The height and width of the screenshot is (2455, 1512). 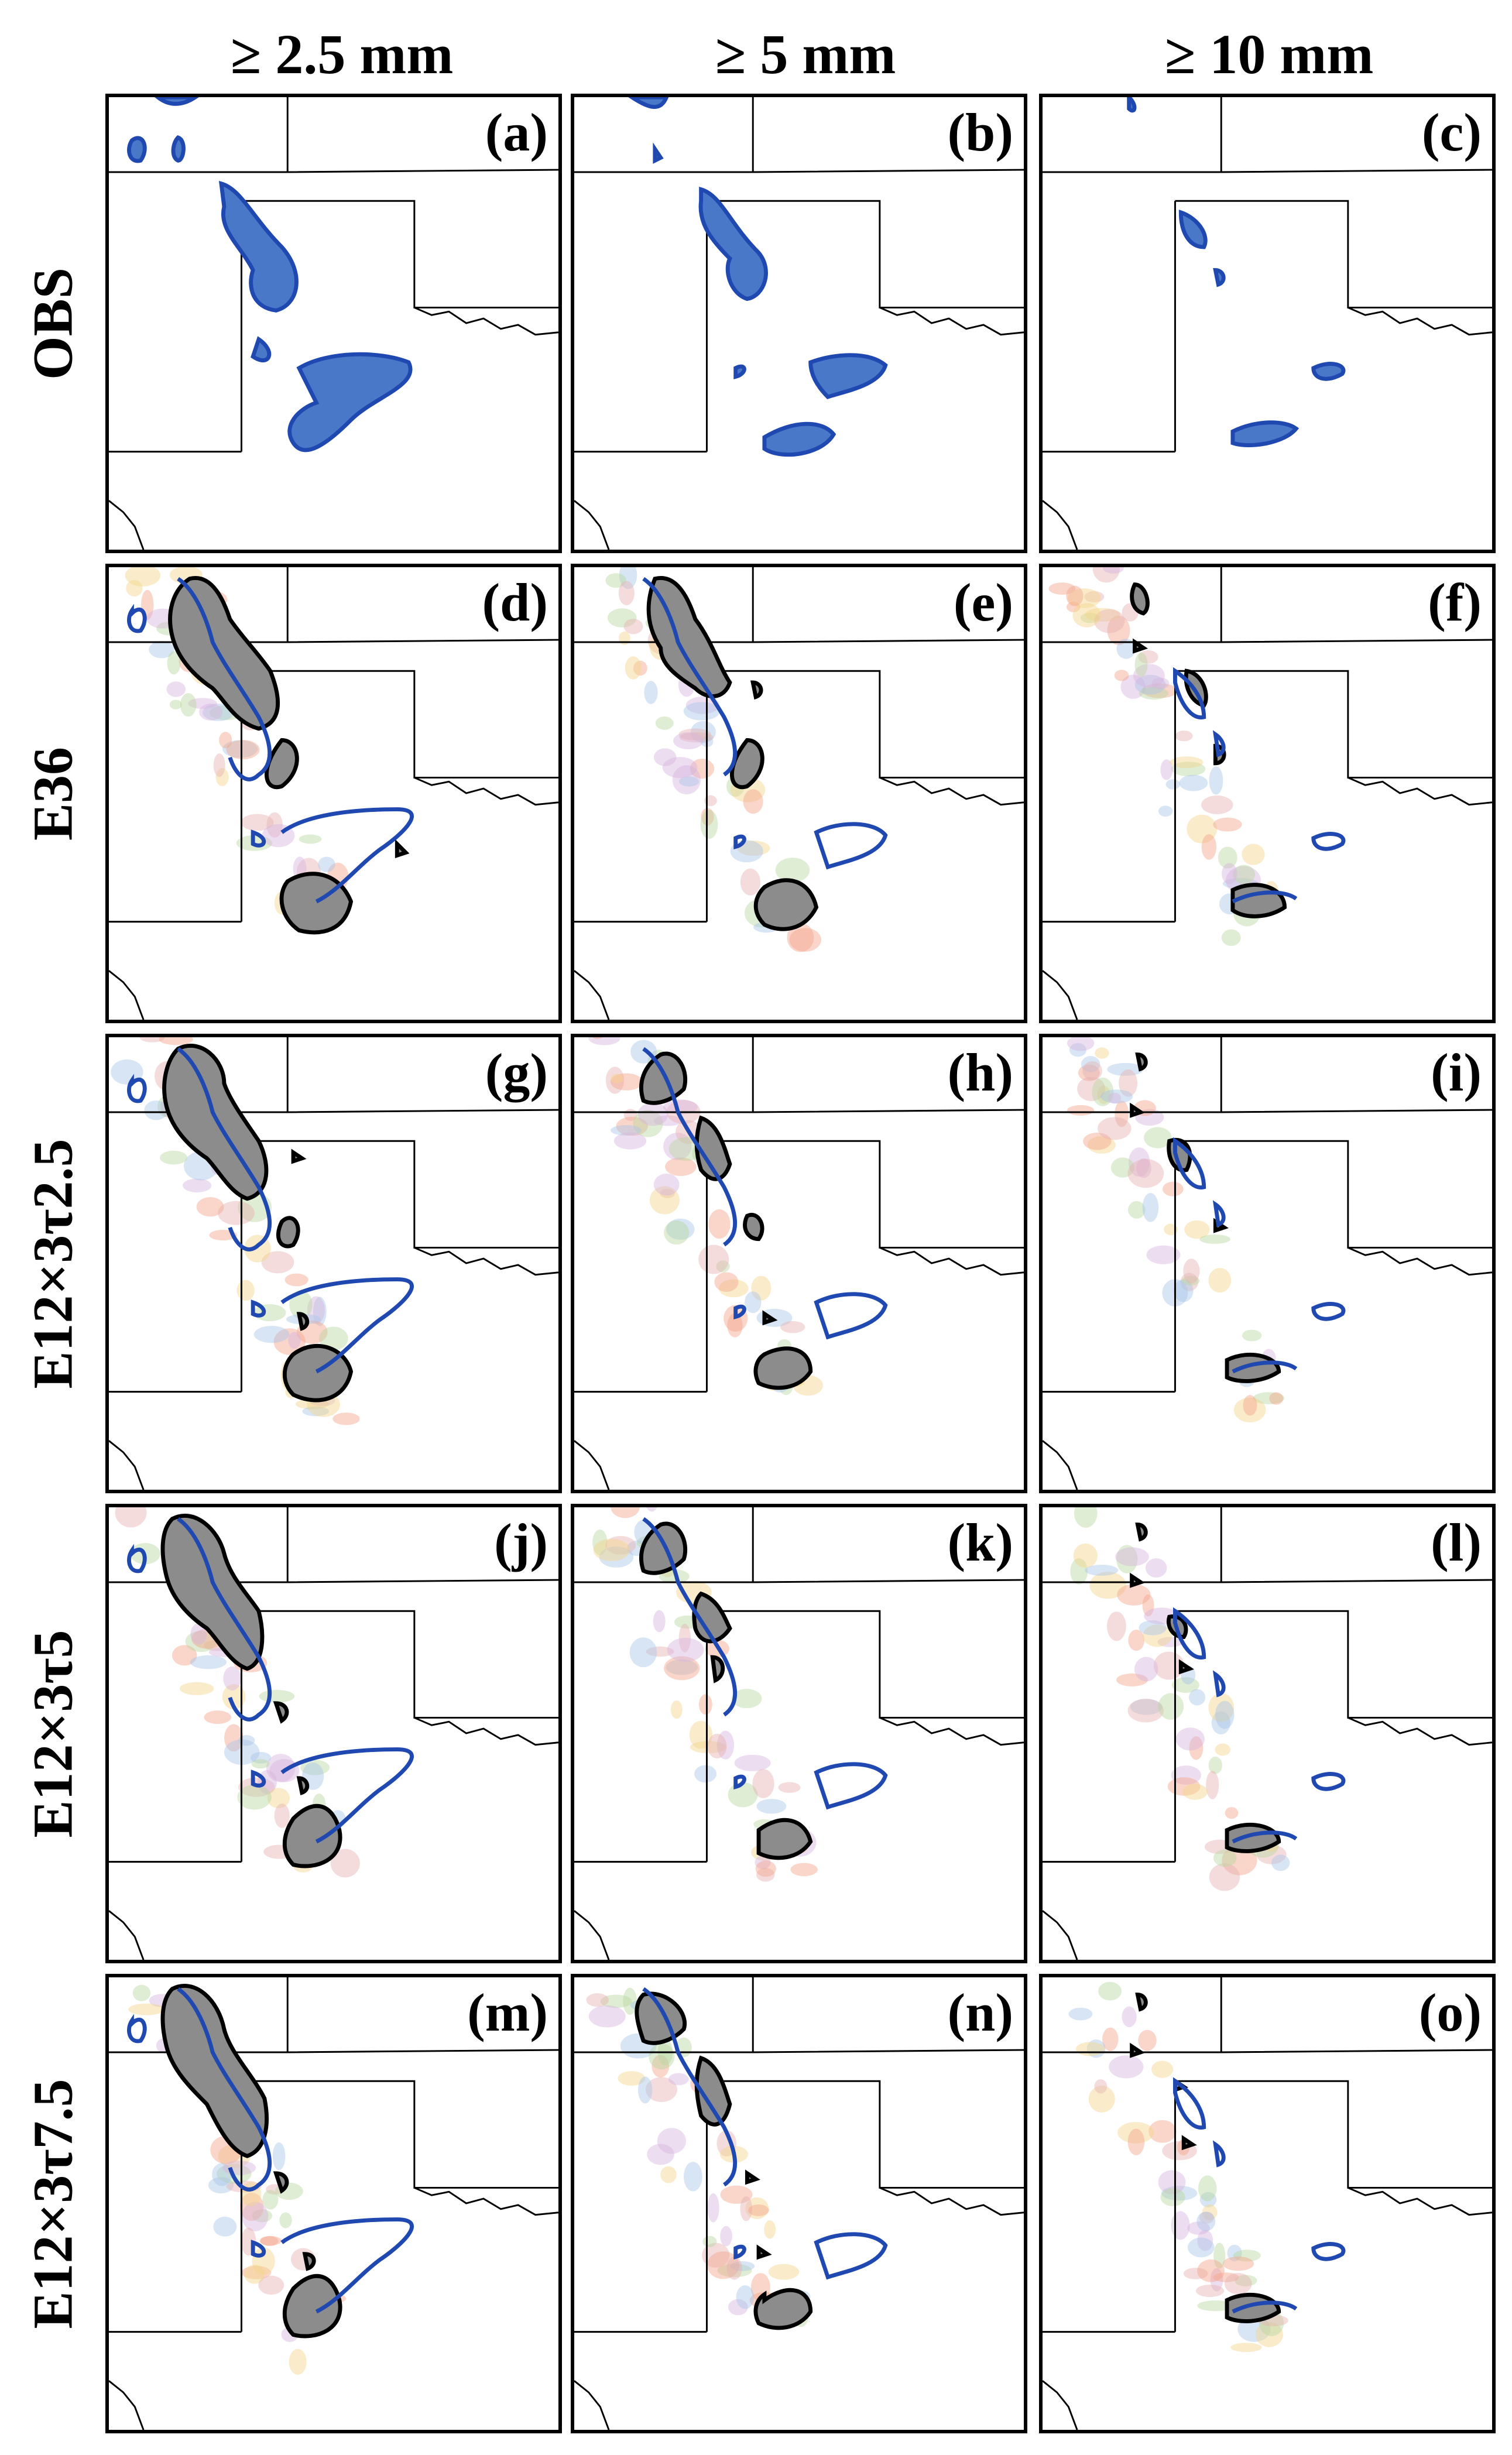 I want to click on panel-label: (k), so click(x=980, y=1542).